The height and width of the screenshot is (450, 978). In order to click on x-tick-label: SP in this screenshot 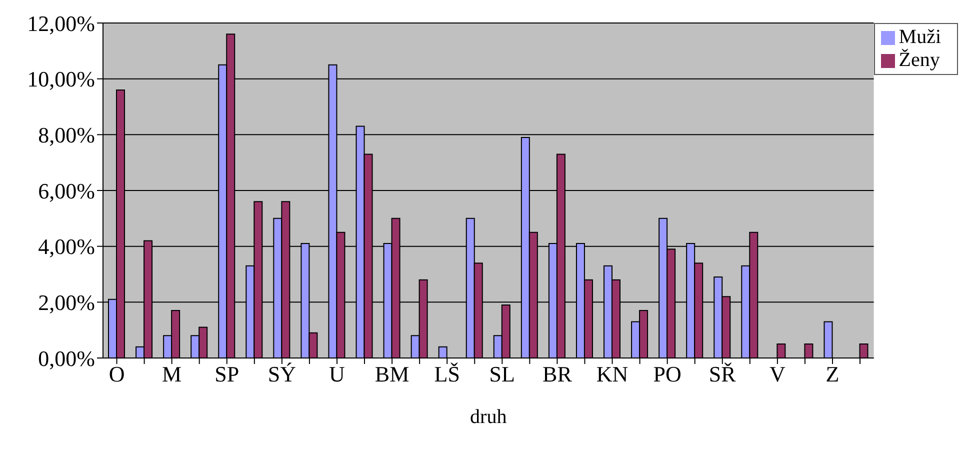, I will do `click(227, 374)`.